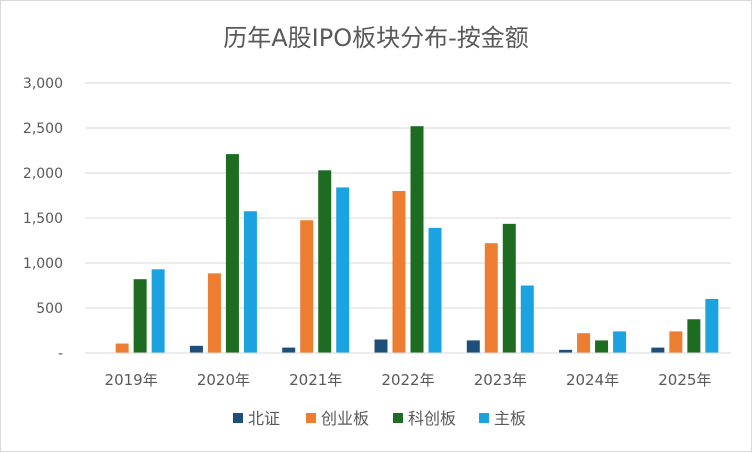 The image size is (752, 453). I want to click on y-tick-label: 1,000, so click(43, 264).